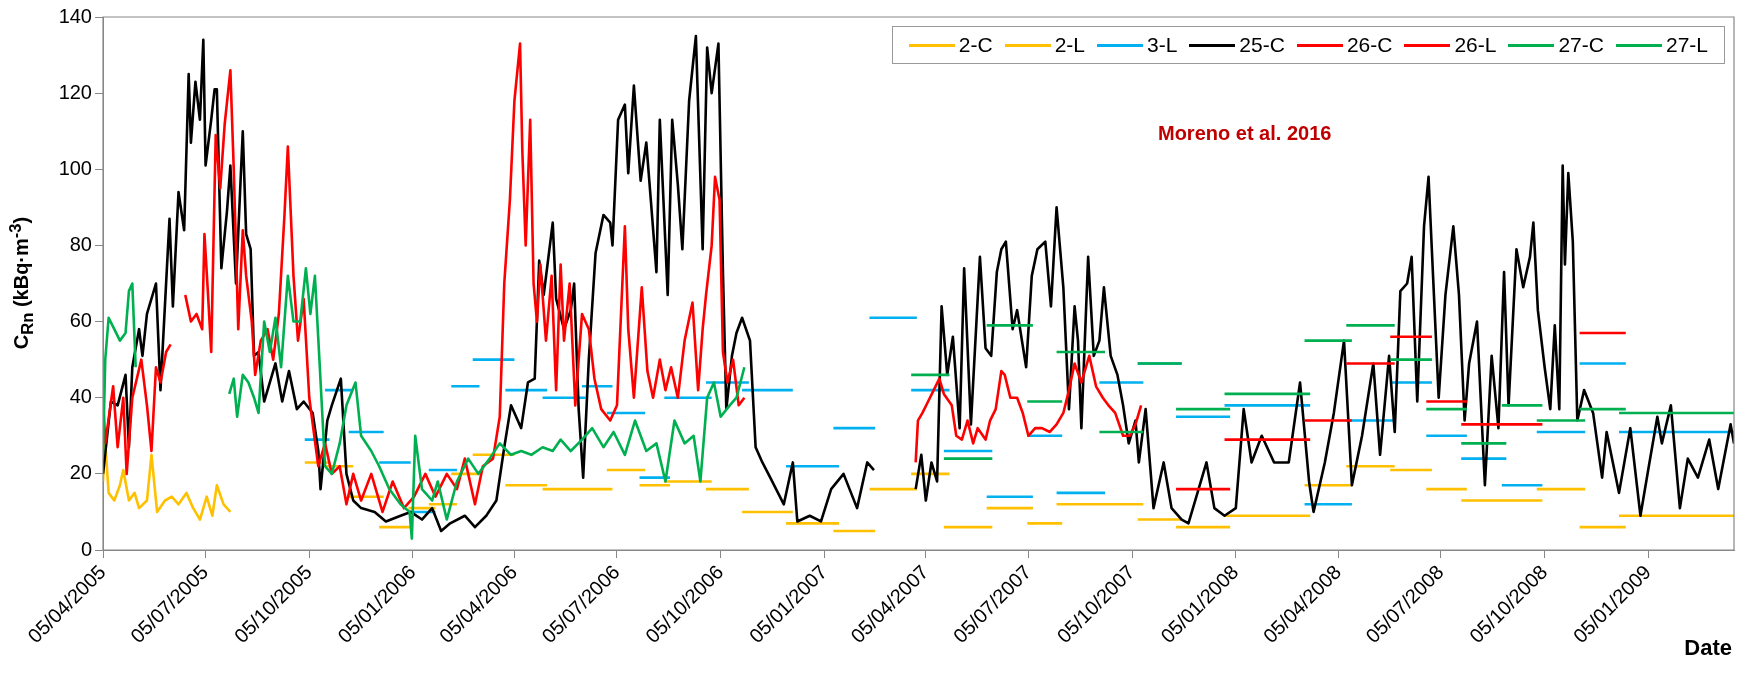 This screenshot has height=675, width=1746. What do you see at coordinates (1162, 45) in the screenshot?
I see `legend-label: 3-L` at bounding box center [1162, 45].